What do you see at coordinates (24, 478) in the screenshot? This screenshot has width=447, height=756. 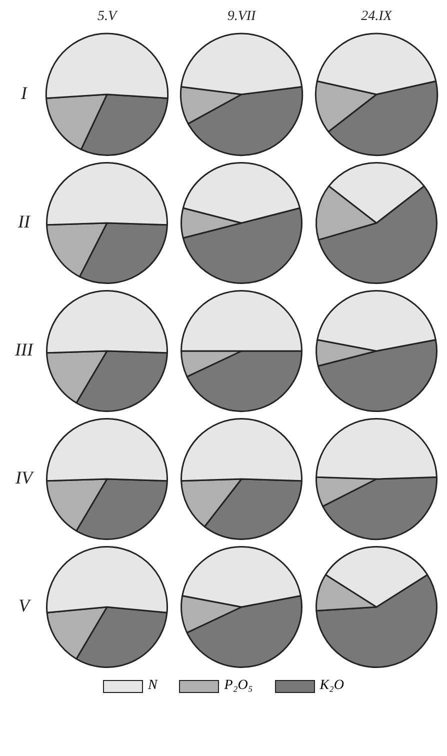 I see `text: IV` at bounding box center [24, 478].